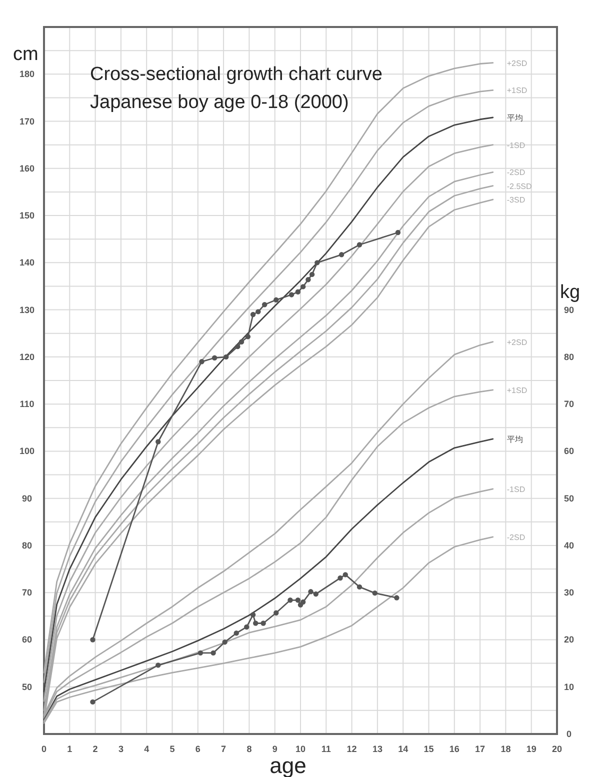 This screenshot has height=777, width=590. Describe the element at coordinates (454, 749) in the screenshot. I see `x-tick-label: 16` at that location.